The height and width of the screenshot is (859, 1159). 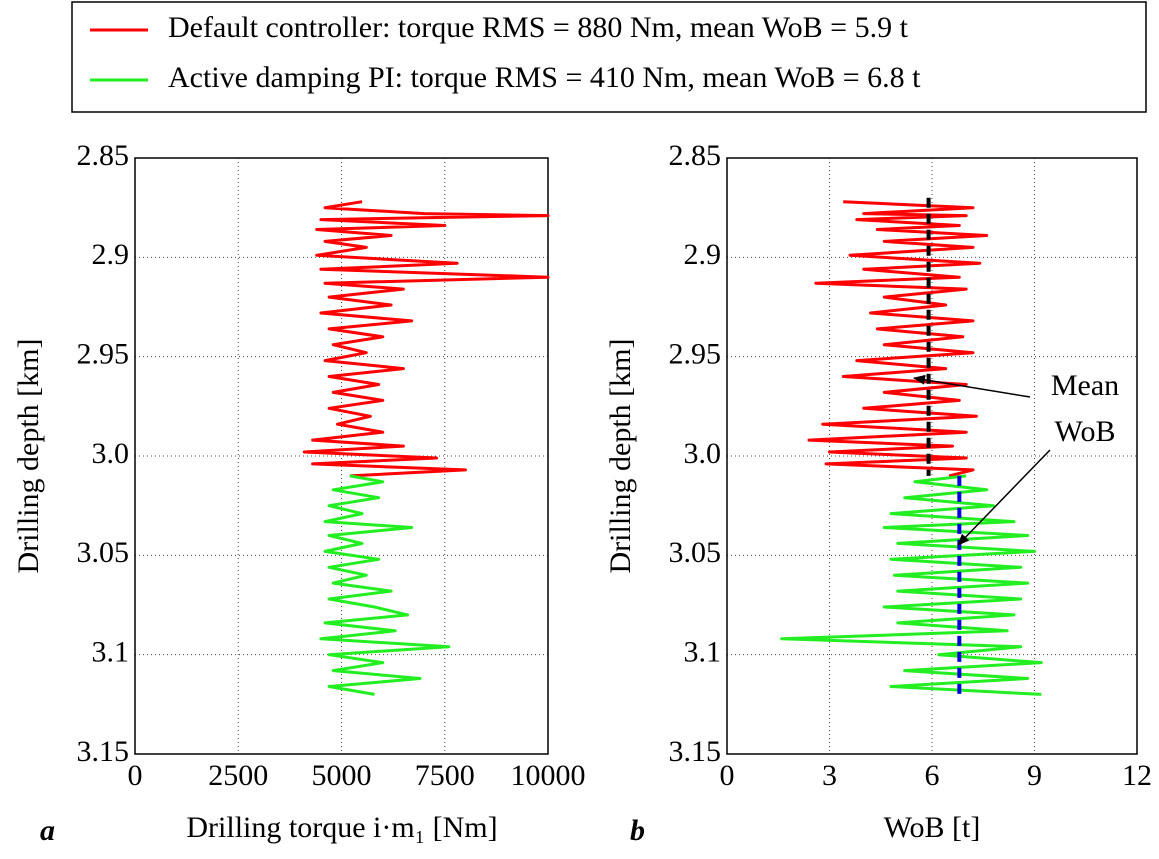 I want to click on annotation: Mean, so click(x=1085, y=385).